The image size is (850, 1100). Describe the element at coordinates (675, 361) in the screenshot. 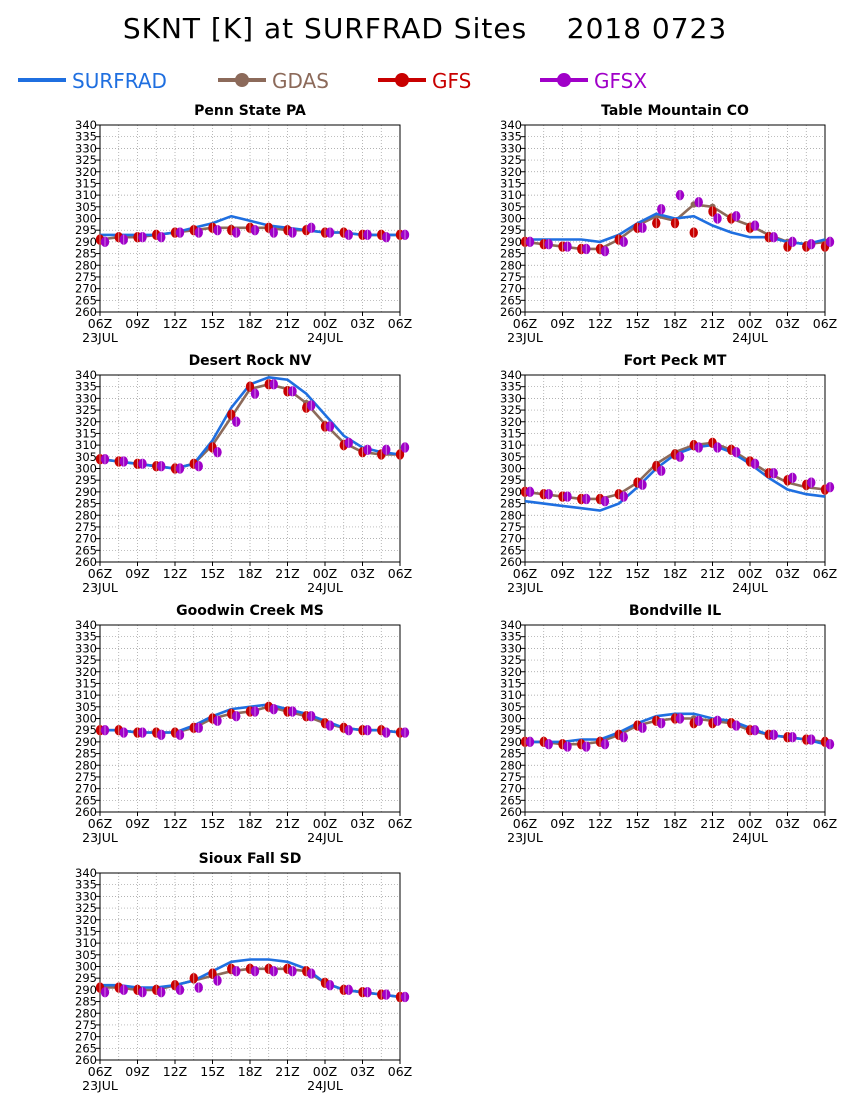

I see `panel-title: Fort Peck MT` at that location.